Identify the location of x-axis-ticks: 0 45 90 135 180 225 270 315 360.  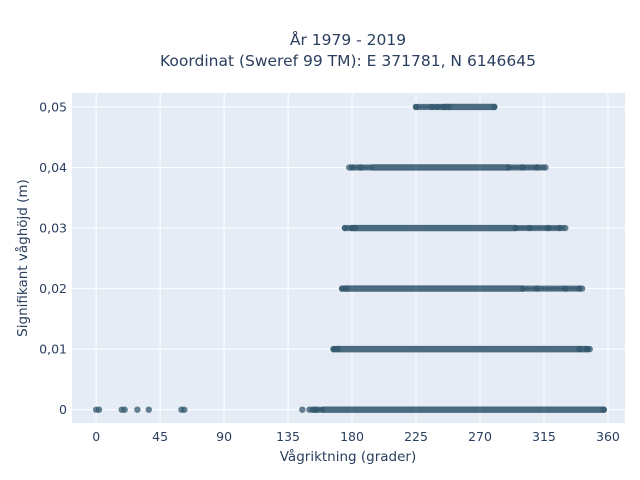
(356, 436).